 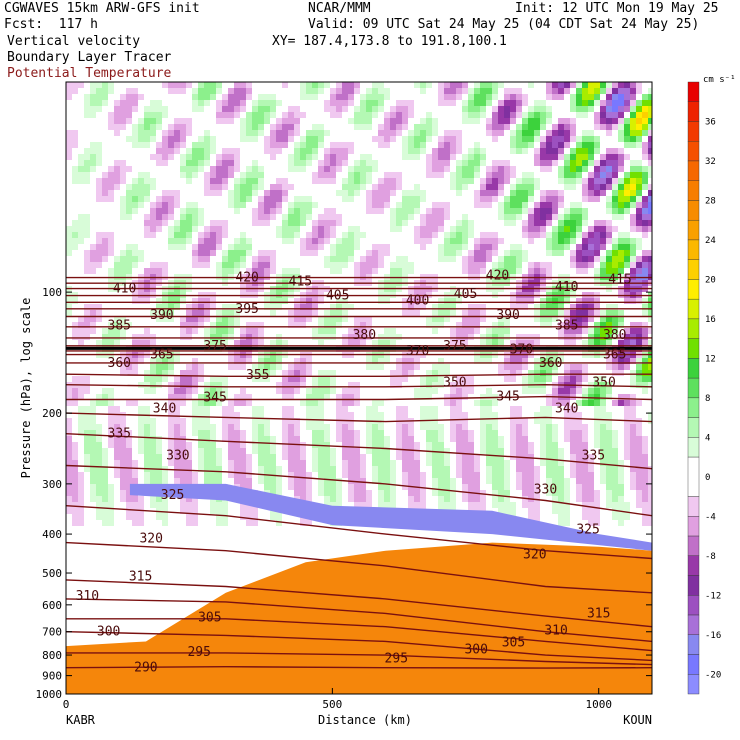 I want to click on y-tick-label: 300, so click(x=52, y=484).